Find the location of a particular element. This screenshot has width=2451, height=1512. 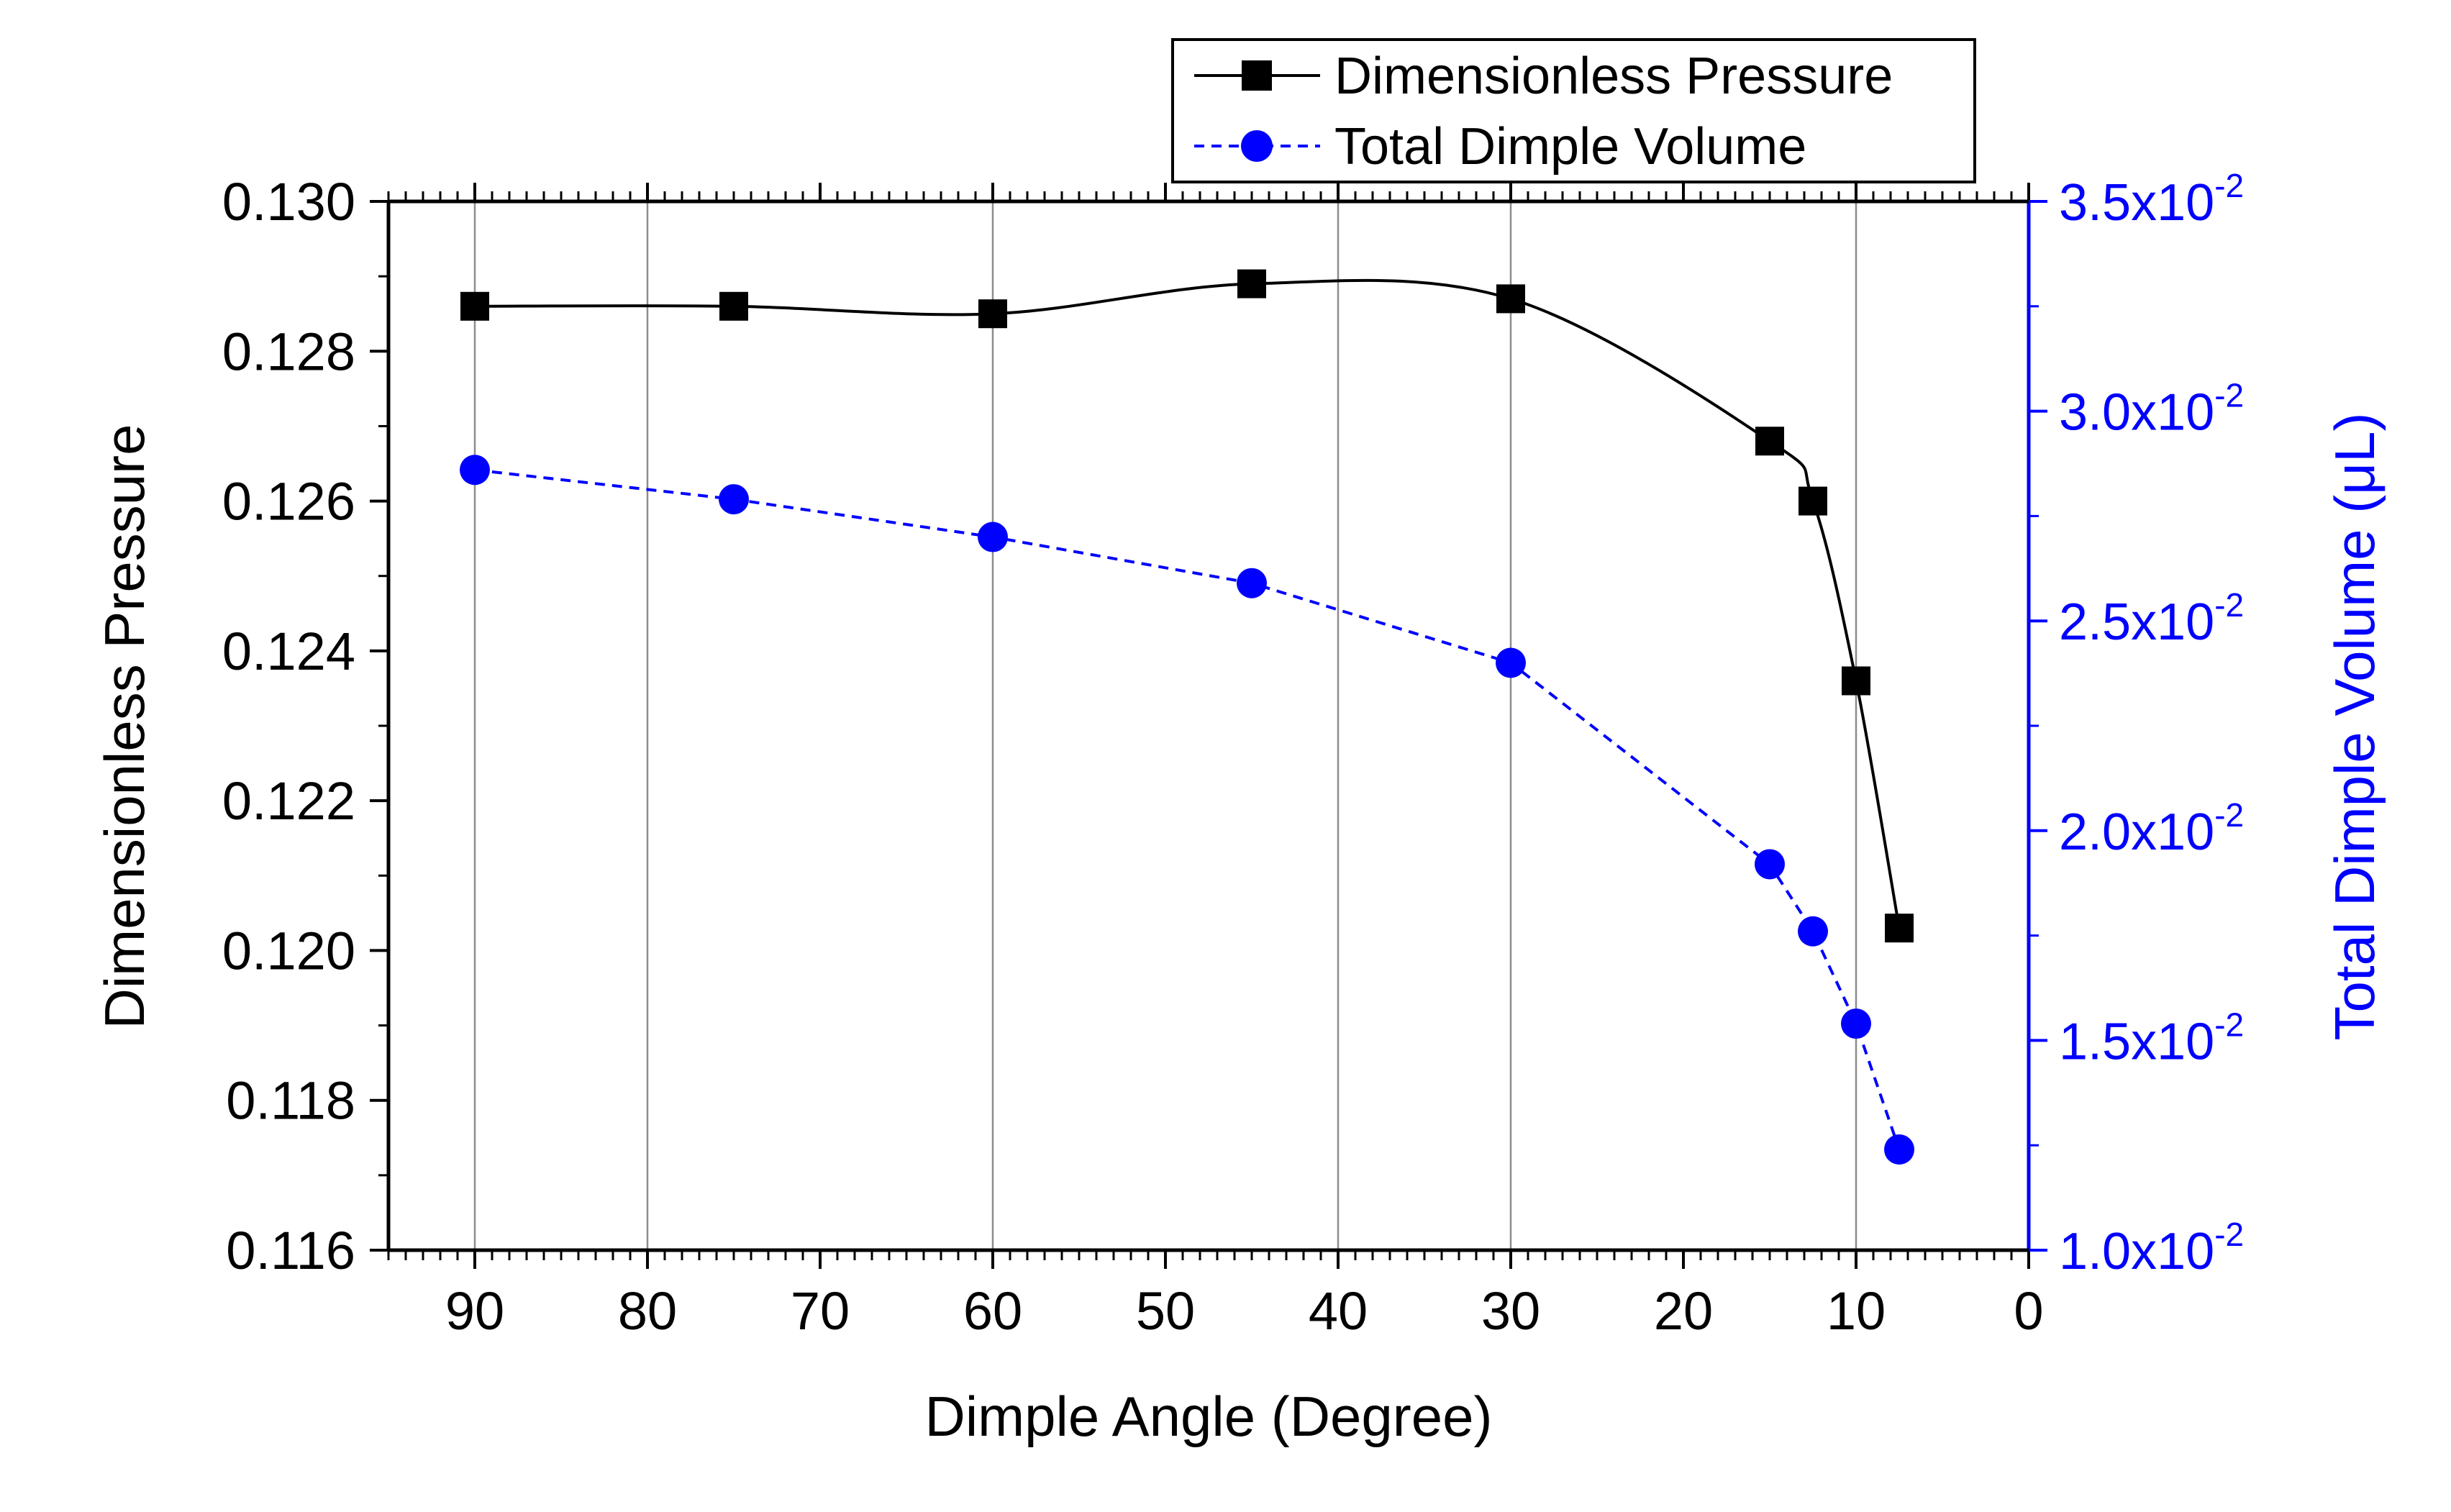

x-tick-label-80: 80 is located at coordinates (647, 1311).